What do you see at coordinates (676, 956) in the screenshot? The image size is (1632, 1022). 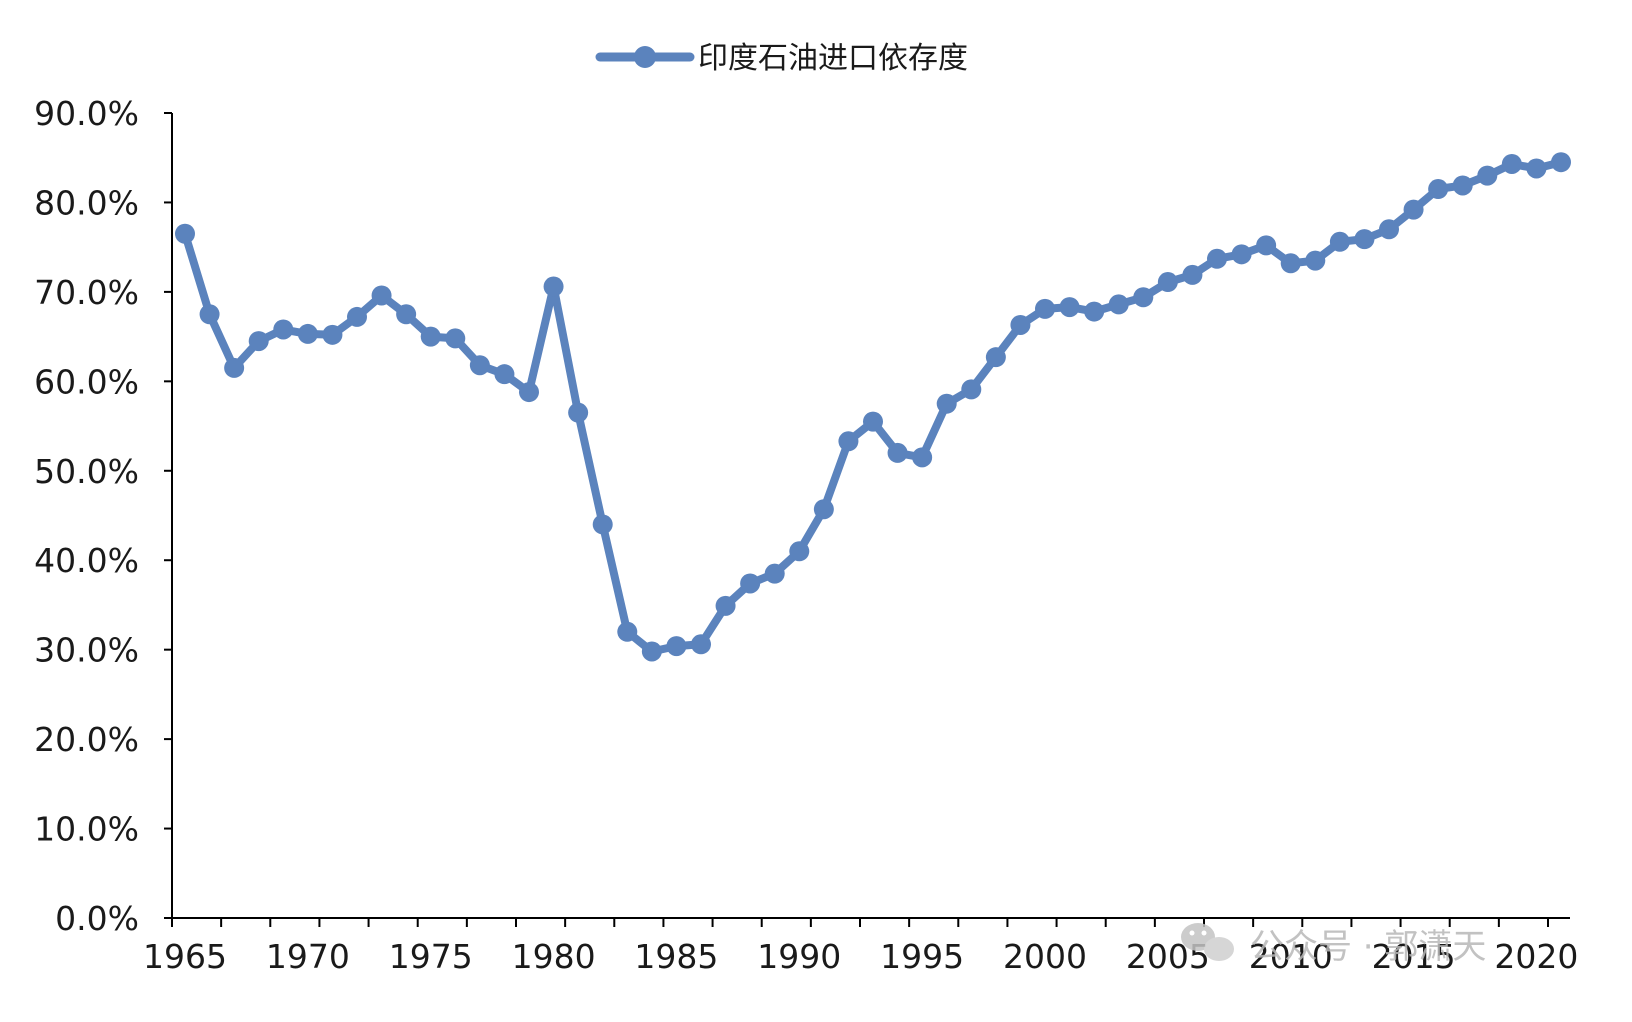 I see `x-tick-label: 1985` at bounding box center [676, 956].